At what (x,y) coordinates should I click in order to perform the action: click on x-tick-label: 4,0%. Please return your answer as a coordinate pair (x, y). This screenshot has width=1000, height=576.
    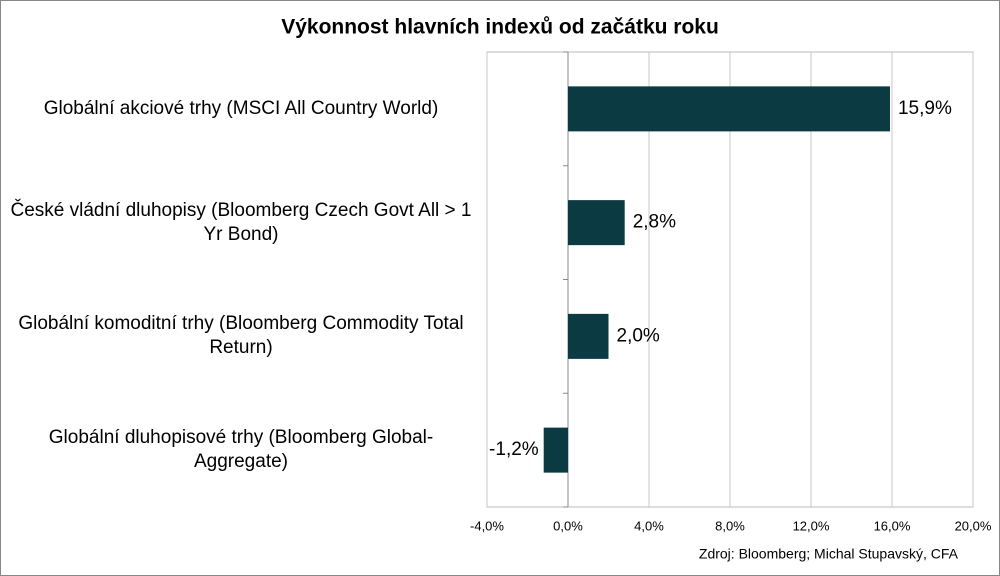
    Looking at the image, I should click on (649, 525).